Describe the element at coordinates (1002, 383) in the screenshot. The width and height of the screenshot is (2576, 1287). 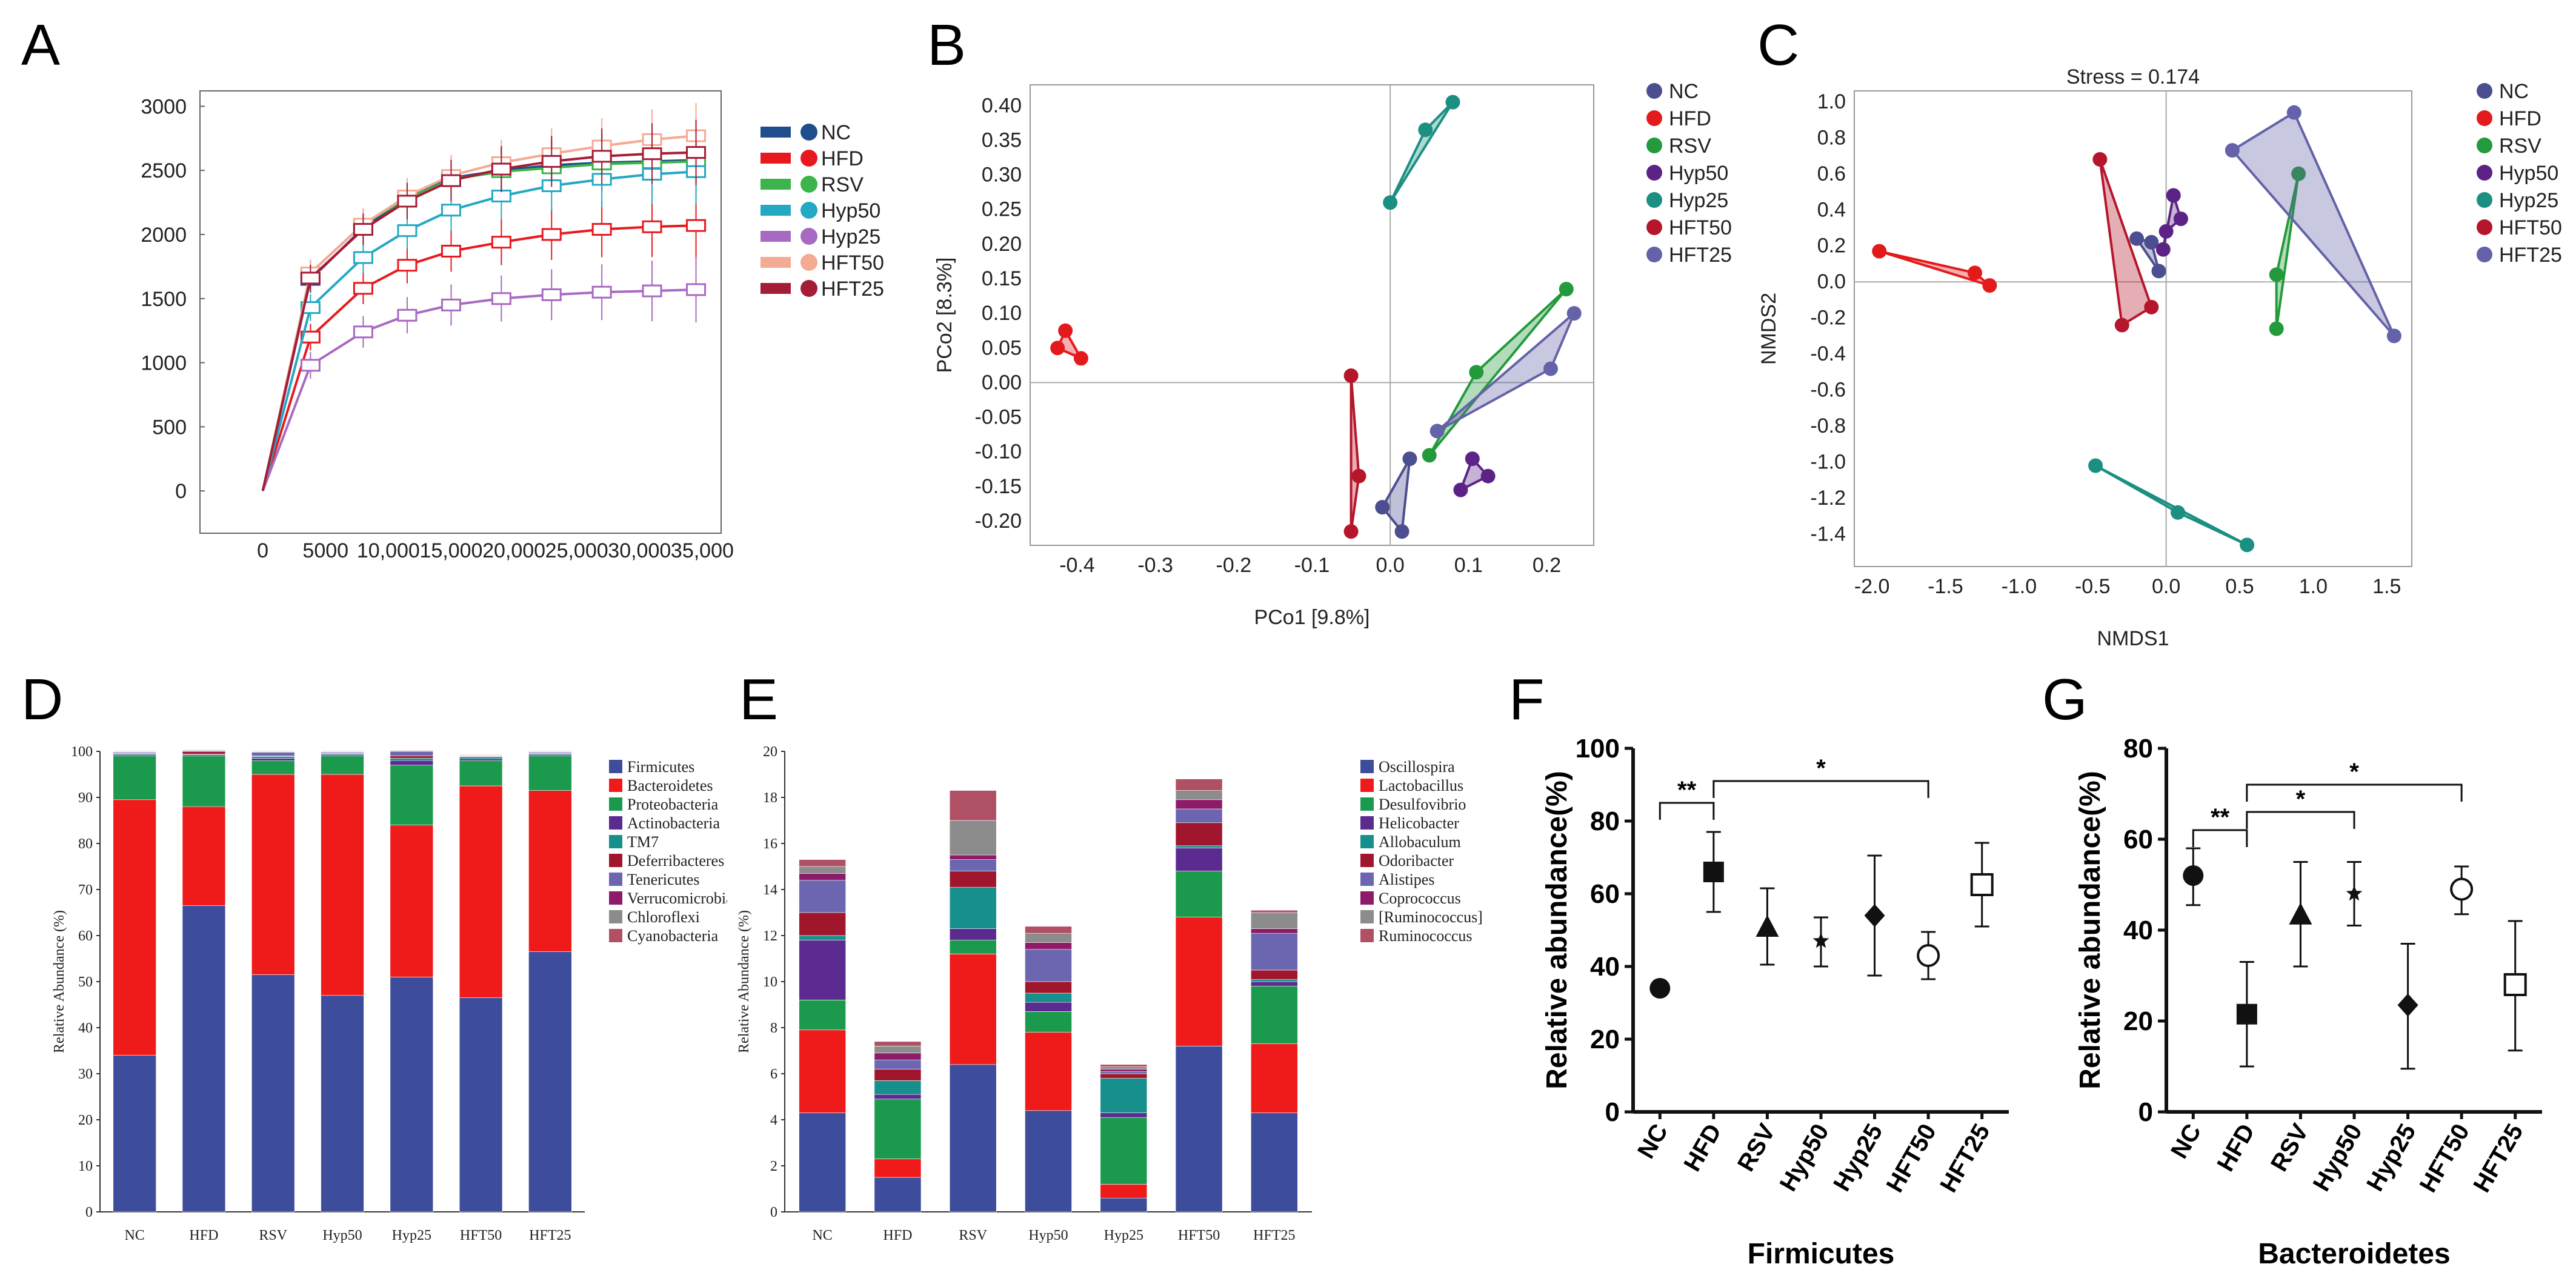
I see `y-tick-label: 0.00` at that location.